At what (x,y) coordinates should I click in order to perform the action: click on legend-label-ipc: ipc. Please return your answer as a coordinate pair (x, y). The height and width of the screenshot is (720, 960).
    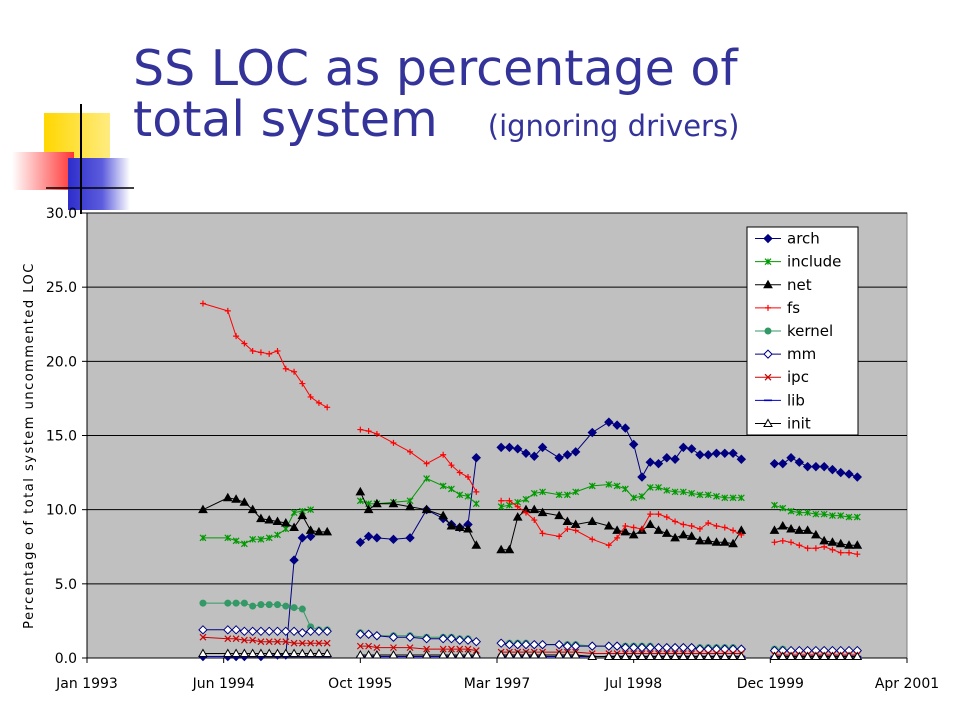
    Looking at the image, I should click on (798, 377).